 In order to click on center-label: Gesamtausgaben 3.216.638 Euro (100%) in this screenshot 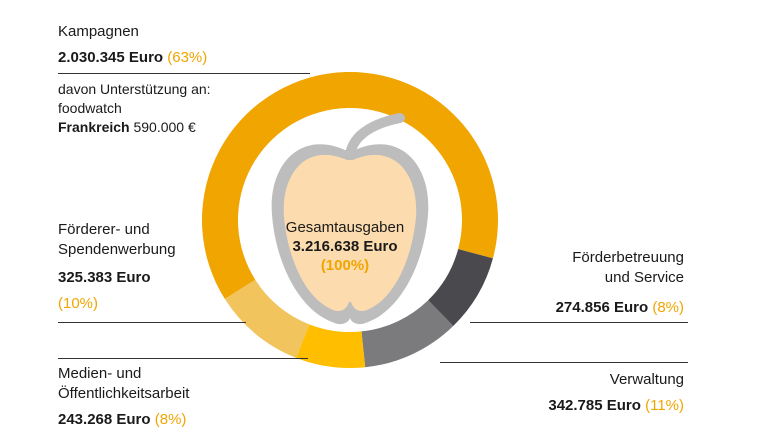, I will do `click(345, 246)`.